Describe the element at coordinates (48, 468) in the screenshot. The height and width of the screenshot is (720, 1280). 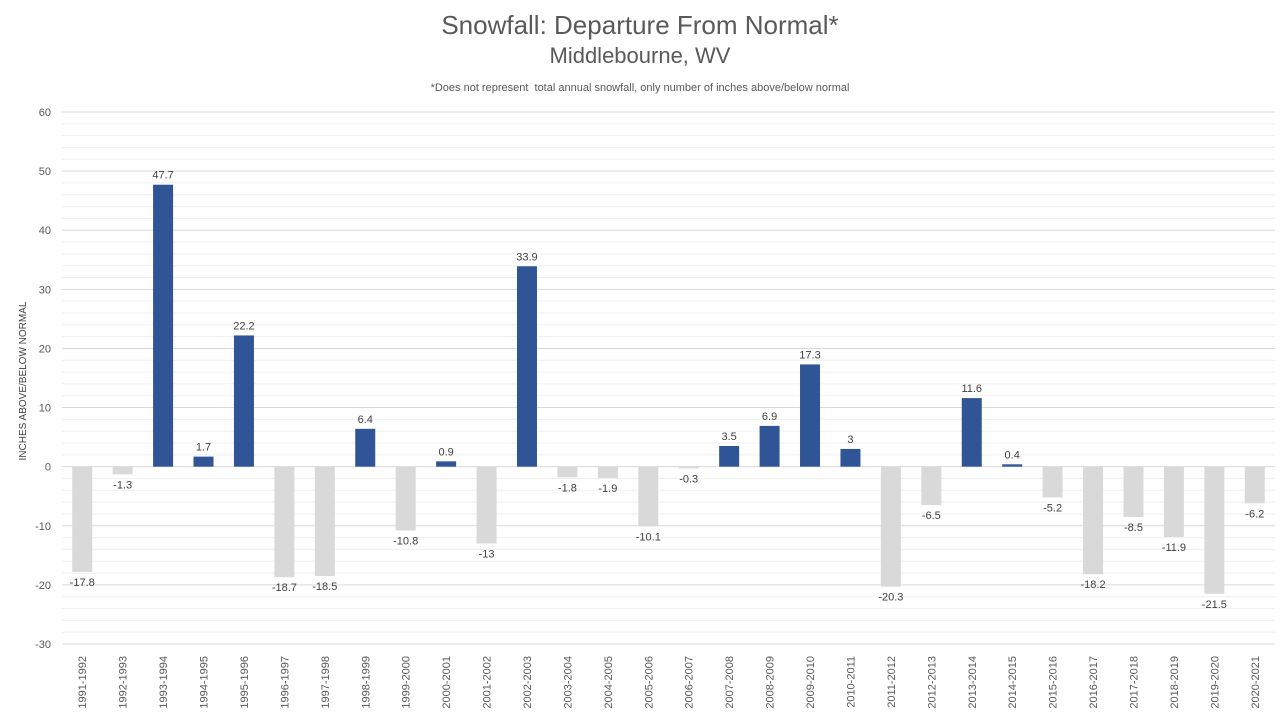
I see `y-tick-label: 0` at that location.